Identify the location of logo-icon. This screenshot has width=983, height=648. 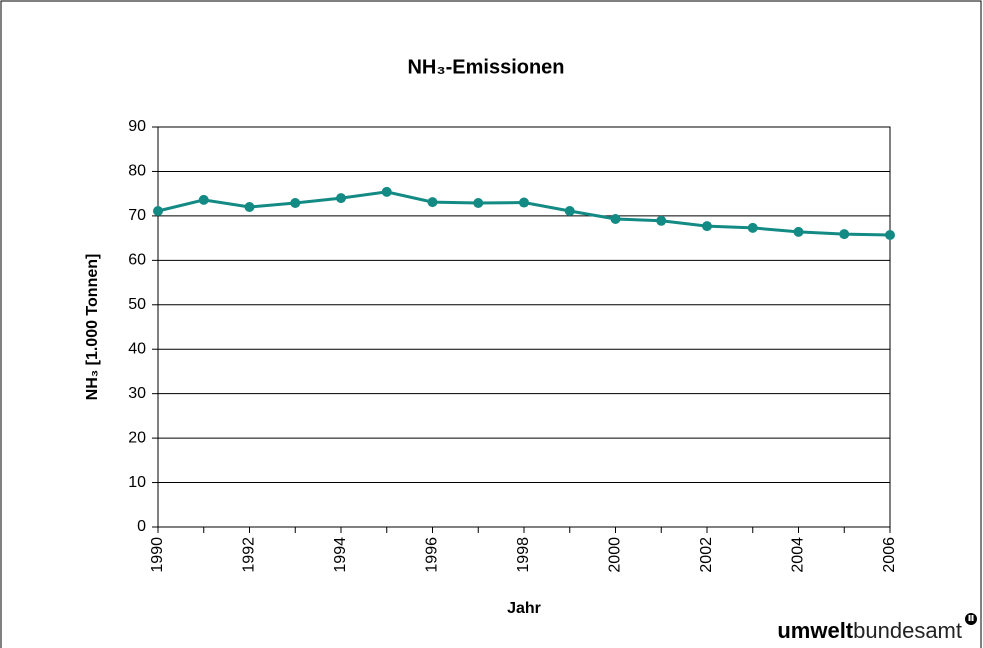
(971, 619).